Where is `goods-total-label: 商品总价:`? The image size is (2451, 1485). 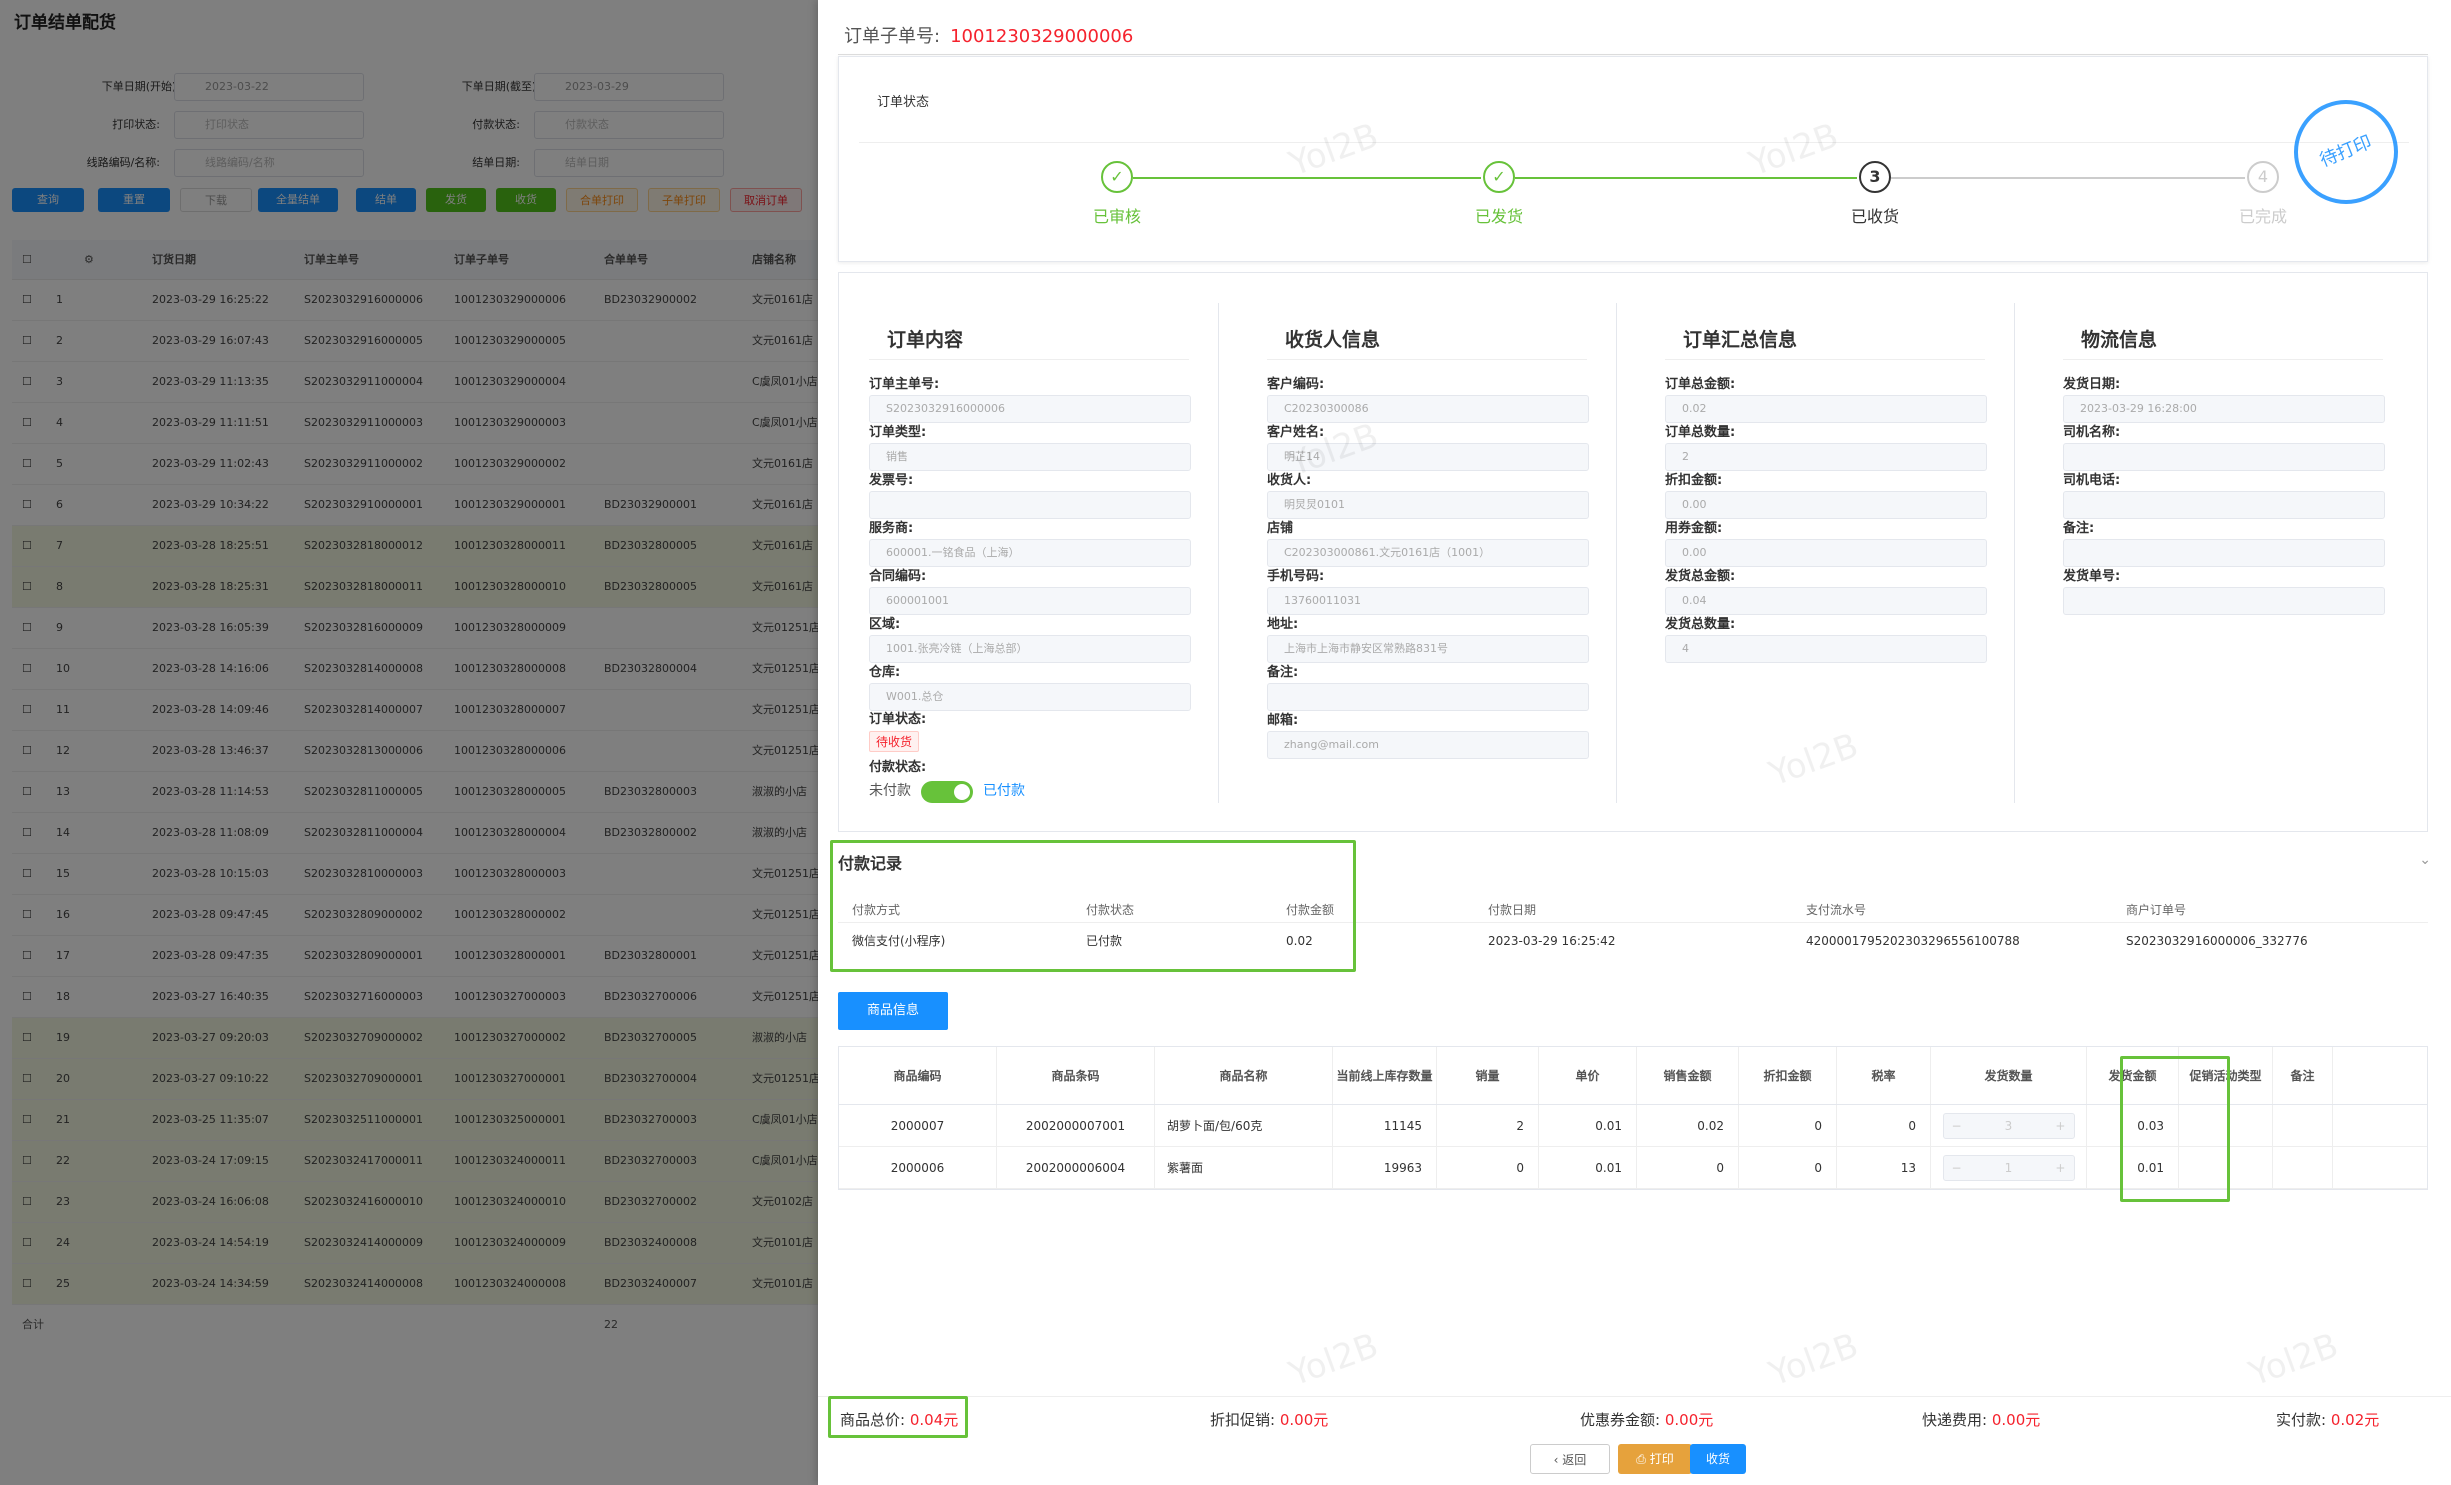
goods-total-label: 商品总价: is located at coordinates (873, 1420).